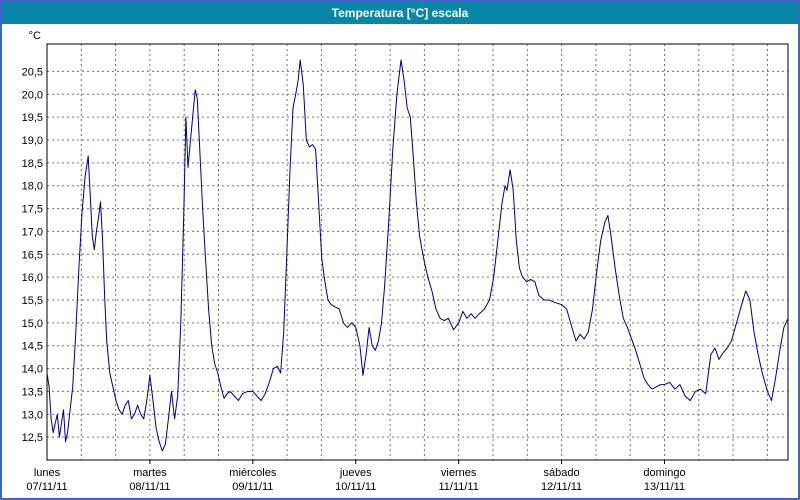 The image size is (800, 500). I want to click on x-day-date: 08/11/11, so click(149, 487).